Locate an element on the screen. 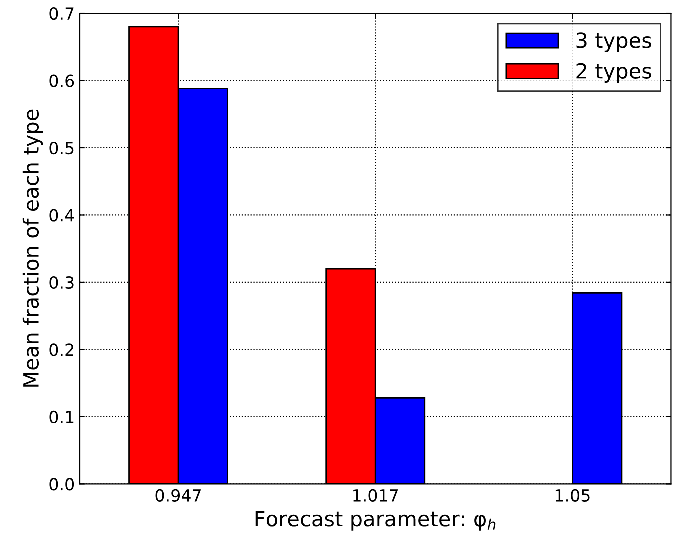 The height and width of the screenshot is (541, 678). x-tick-label: 1.017 is located at coordinates (376, 495).